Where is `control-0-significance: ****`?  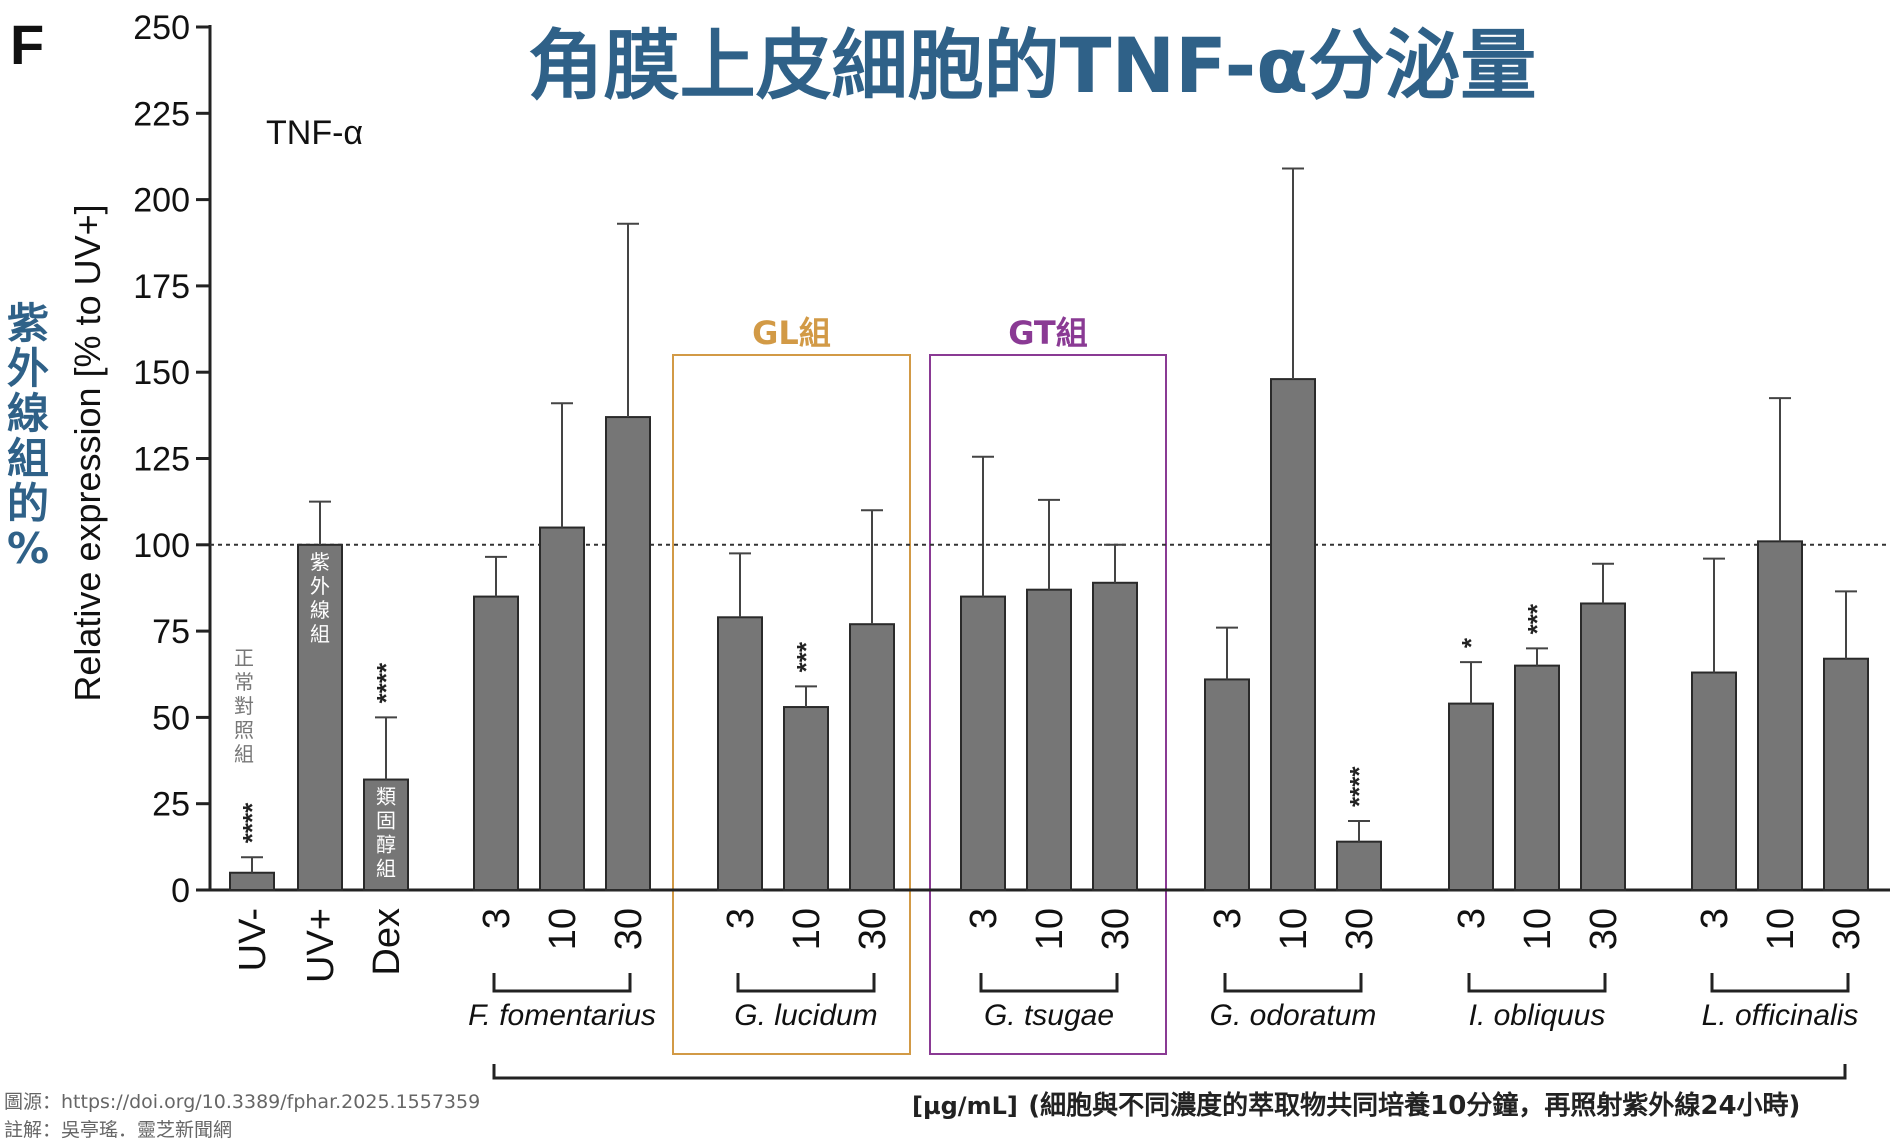
control-0-significance: **** is located at coordinates (252, 822).